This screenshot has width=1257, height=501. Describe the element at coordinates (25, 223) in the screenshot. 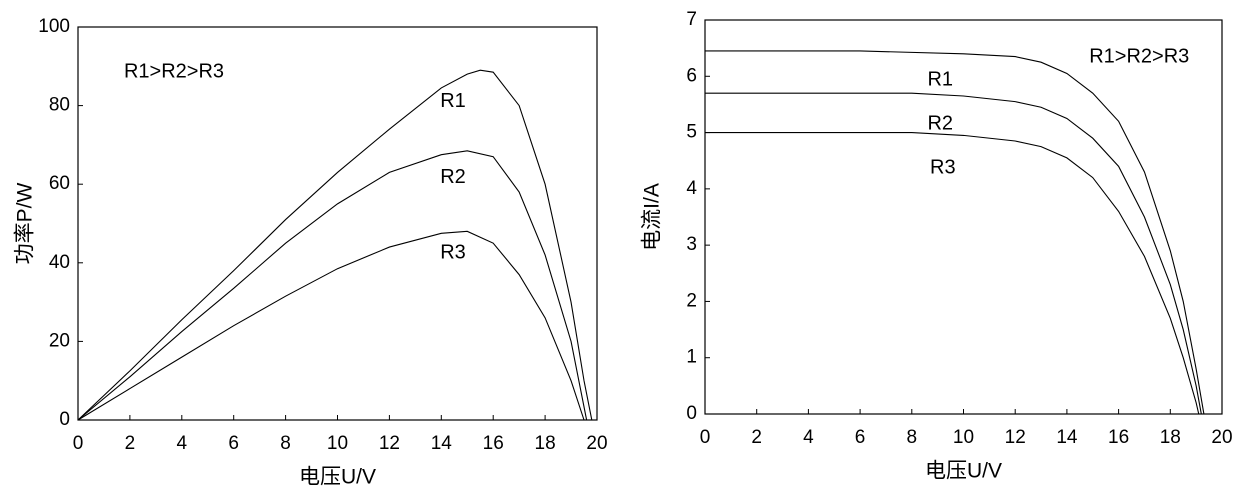

I see `y-axis-label: 功率P/W` at that location.